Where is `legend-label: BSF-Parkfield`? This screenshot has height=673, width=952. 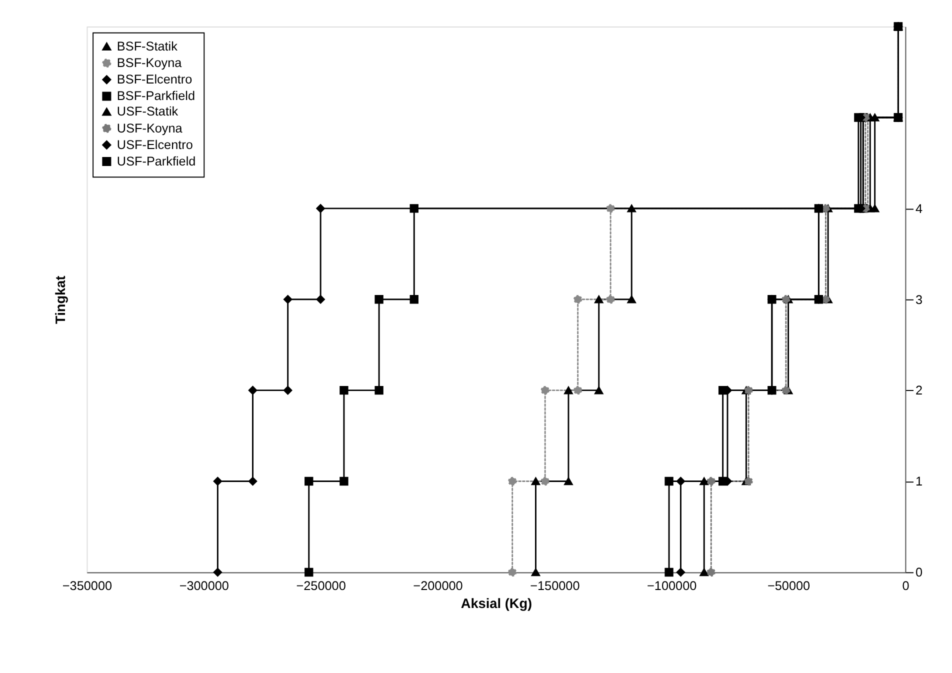 legend-label: BSF-Parkfield is located at coordinates (156, 96).